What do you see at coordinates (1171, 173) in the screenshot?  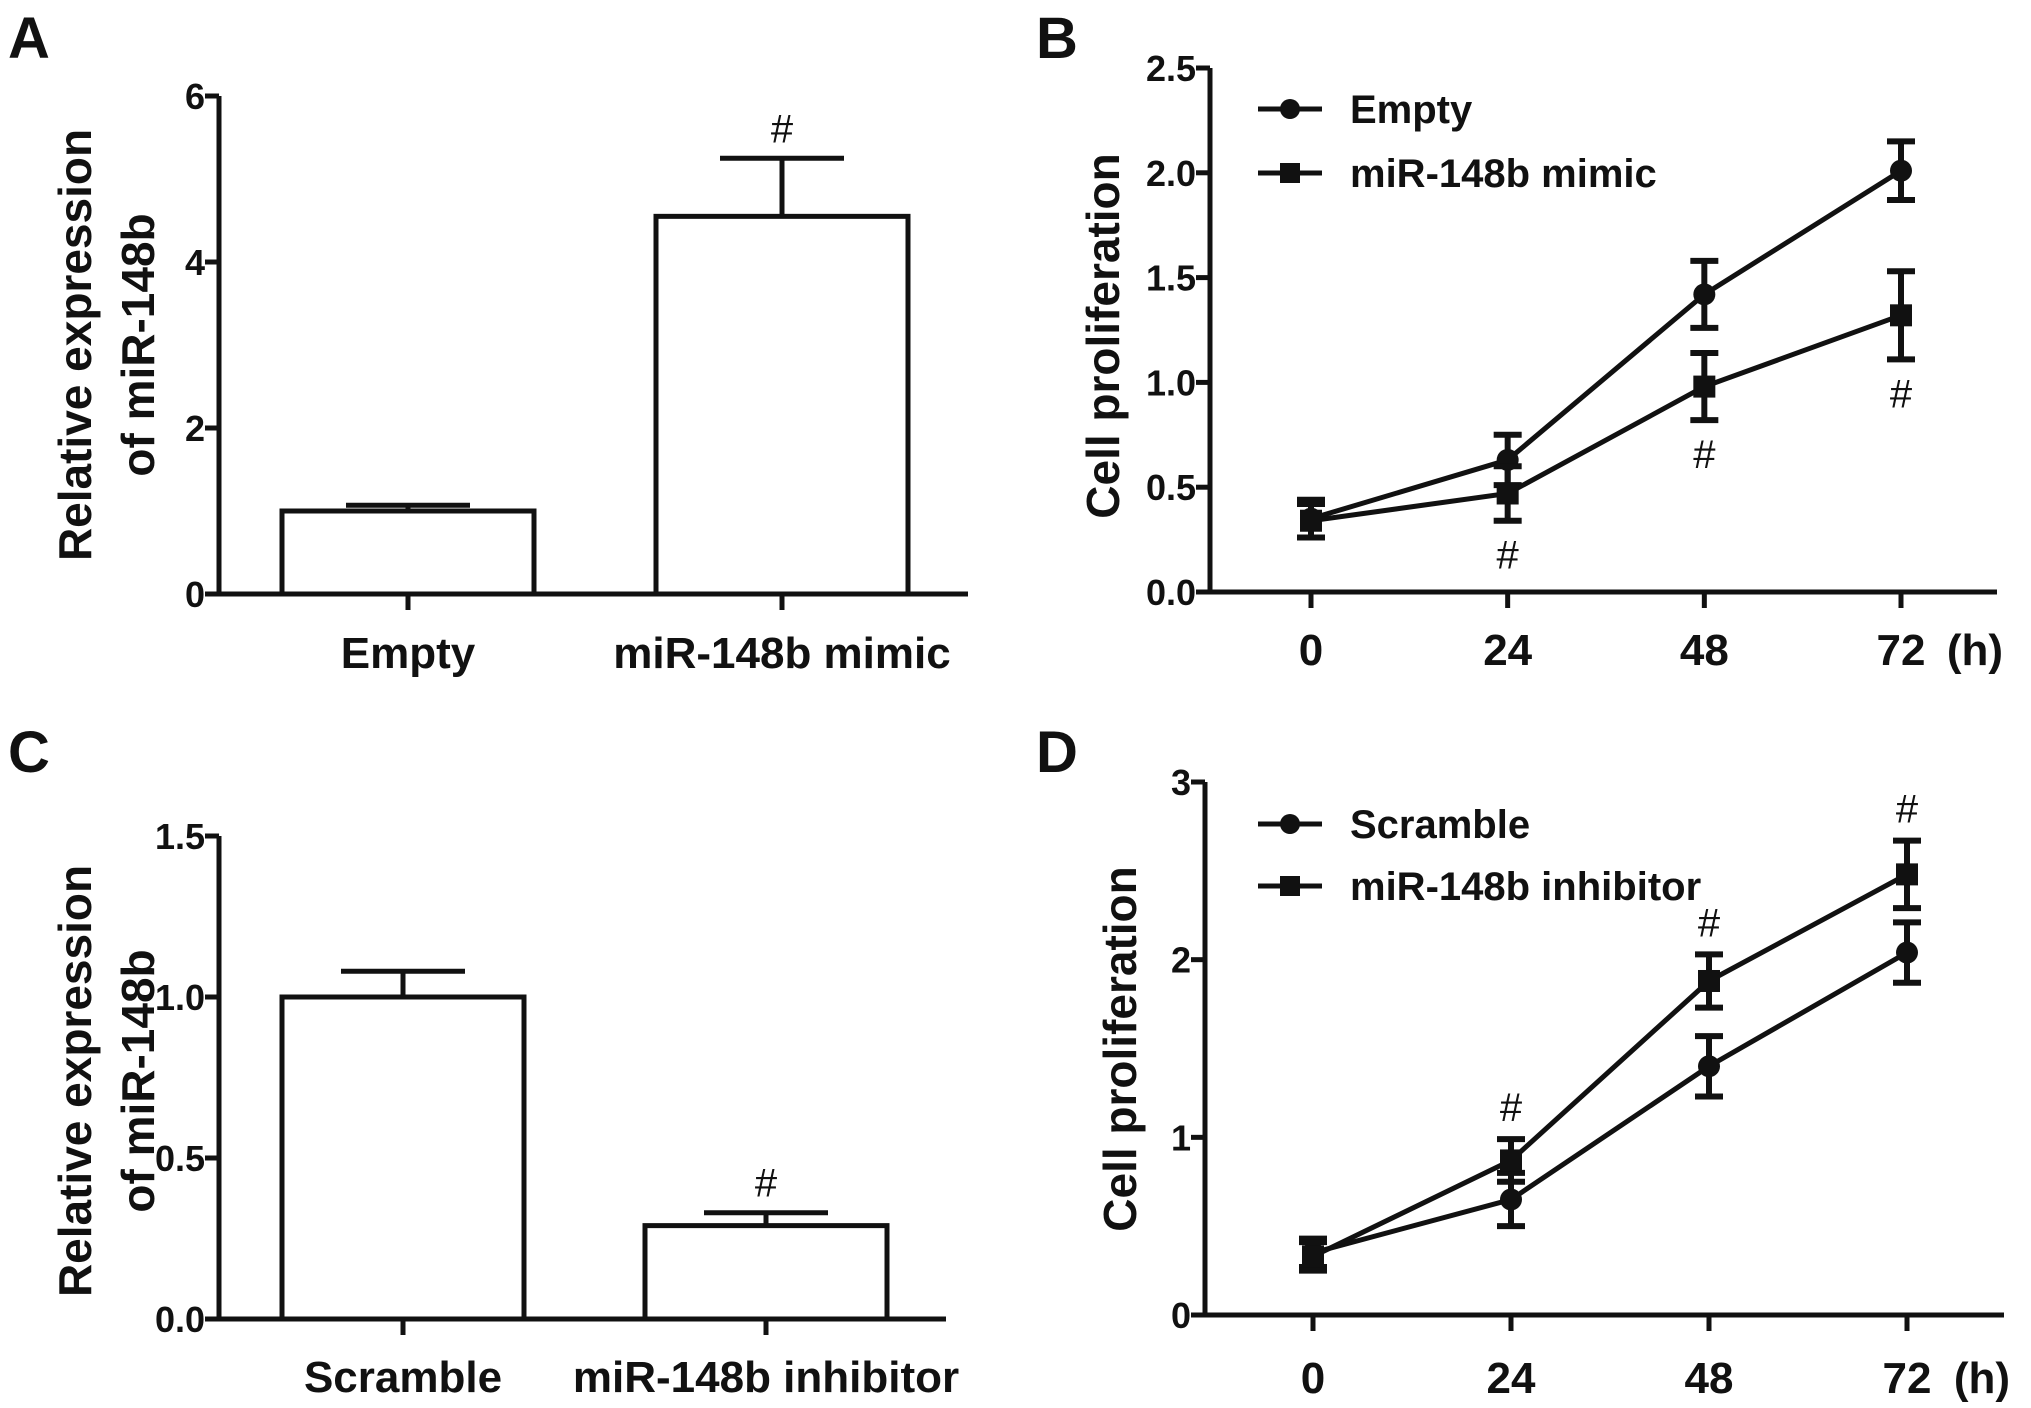 I see `y-tick-label: 2.0` at bounding box center [1171, 173].